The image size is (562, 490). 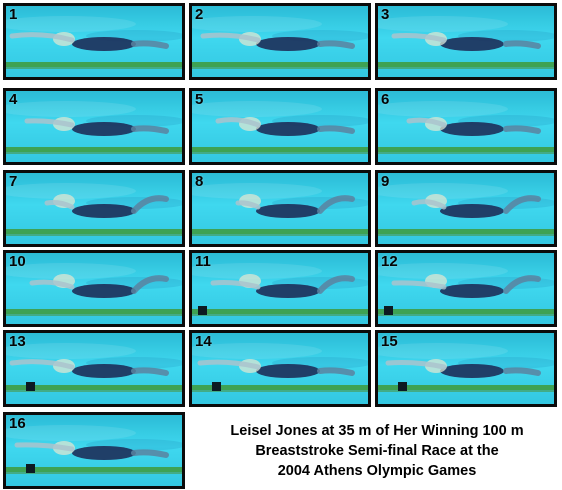 I want to click on stroke-frame: 8, so click(x=280, y=208).